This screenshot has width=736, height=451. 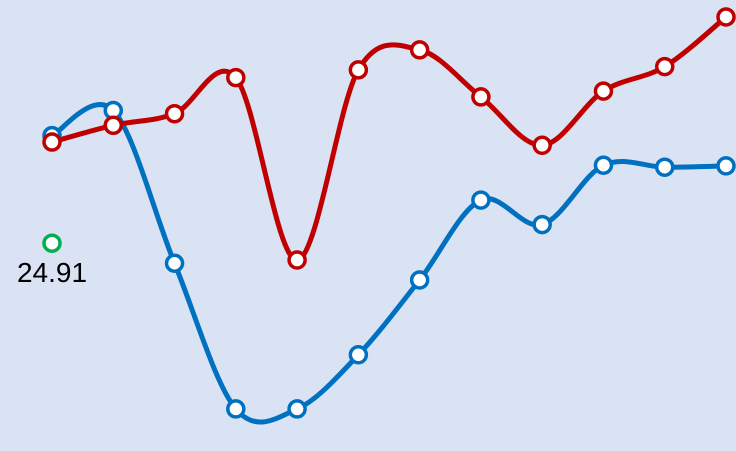 I want to click on label-layer: 24.91, so click(x=52, y=272).